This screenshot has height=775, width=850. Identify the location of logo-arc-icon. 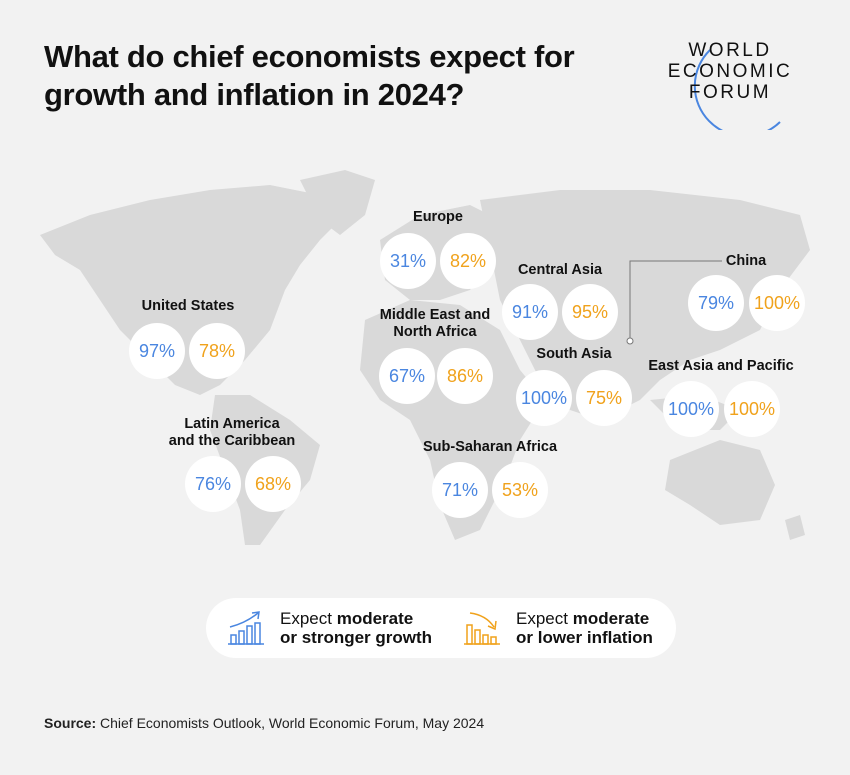
(737, 89).